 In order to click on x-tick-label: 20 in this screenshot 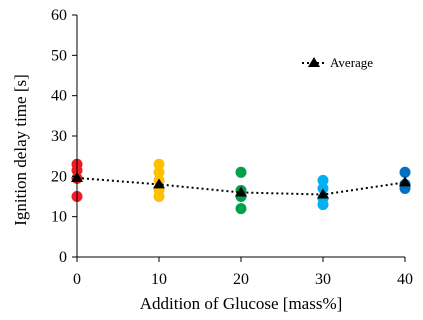, I will do `click(241, 279)`.